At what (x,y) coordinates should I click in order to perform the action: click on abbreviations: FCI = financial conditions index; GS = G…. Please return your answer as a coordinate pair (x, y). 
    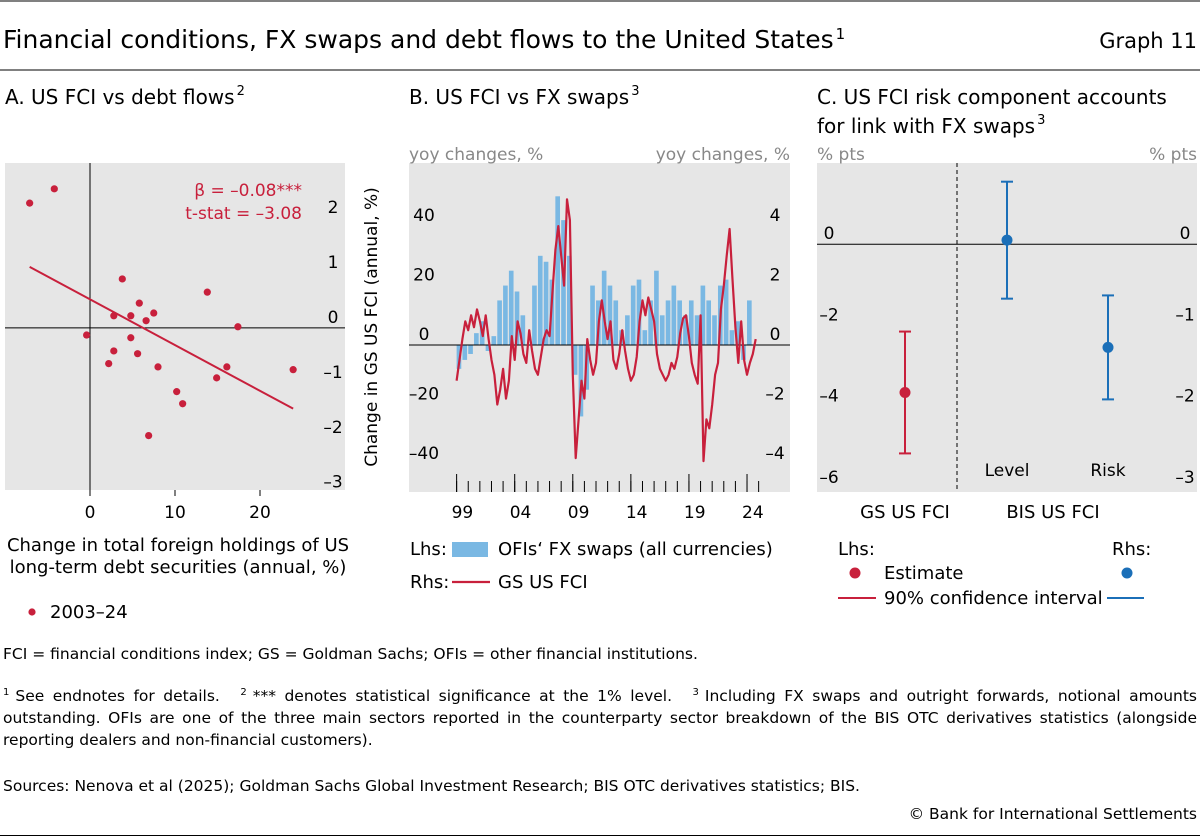
    Looking at the image, I should click on (350, 654).